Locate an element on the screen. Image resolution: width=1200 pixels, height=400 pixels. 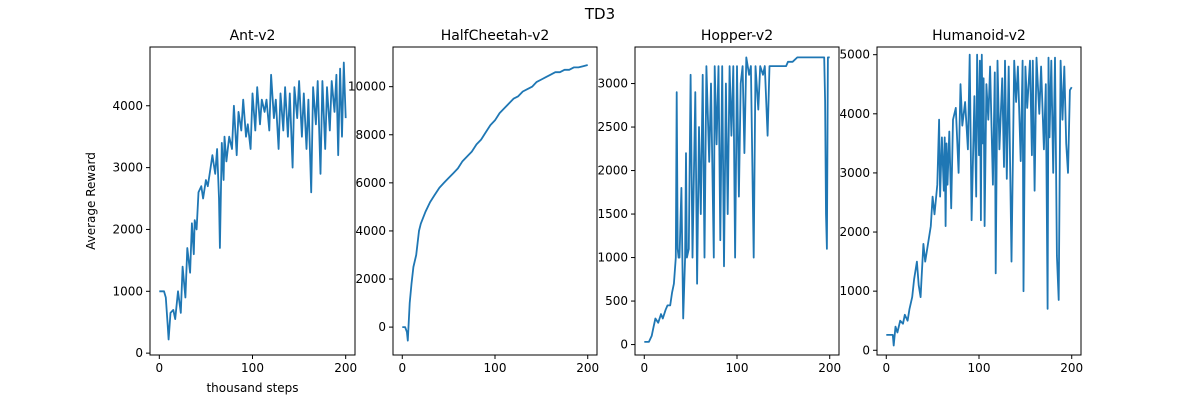
y-tick-label: 6000 is located at coordinates (370, 183).